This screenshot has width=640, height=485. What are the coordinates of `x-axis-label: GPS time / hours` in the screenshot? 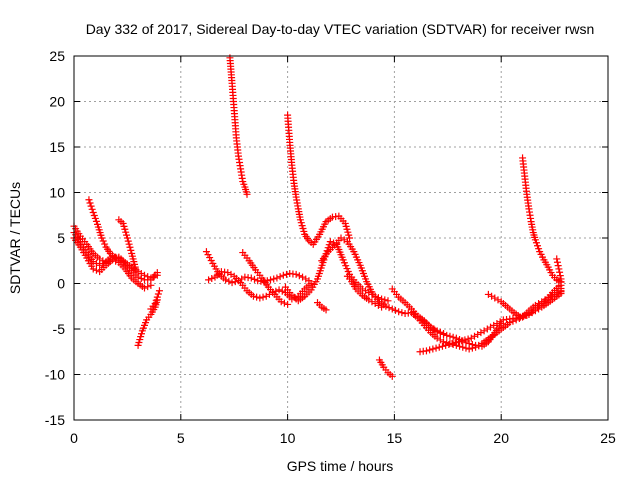 It's located at (340, 466).